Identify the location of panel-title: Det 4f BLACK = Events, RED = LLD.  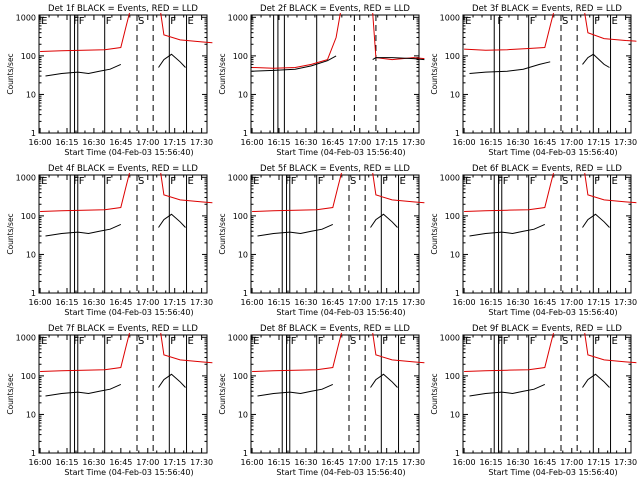
(123, 169).